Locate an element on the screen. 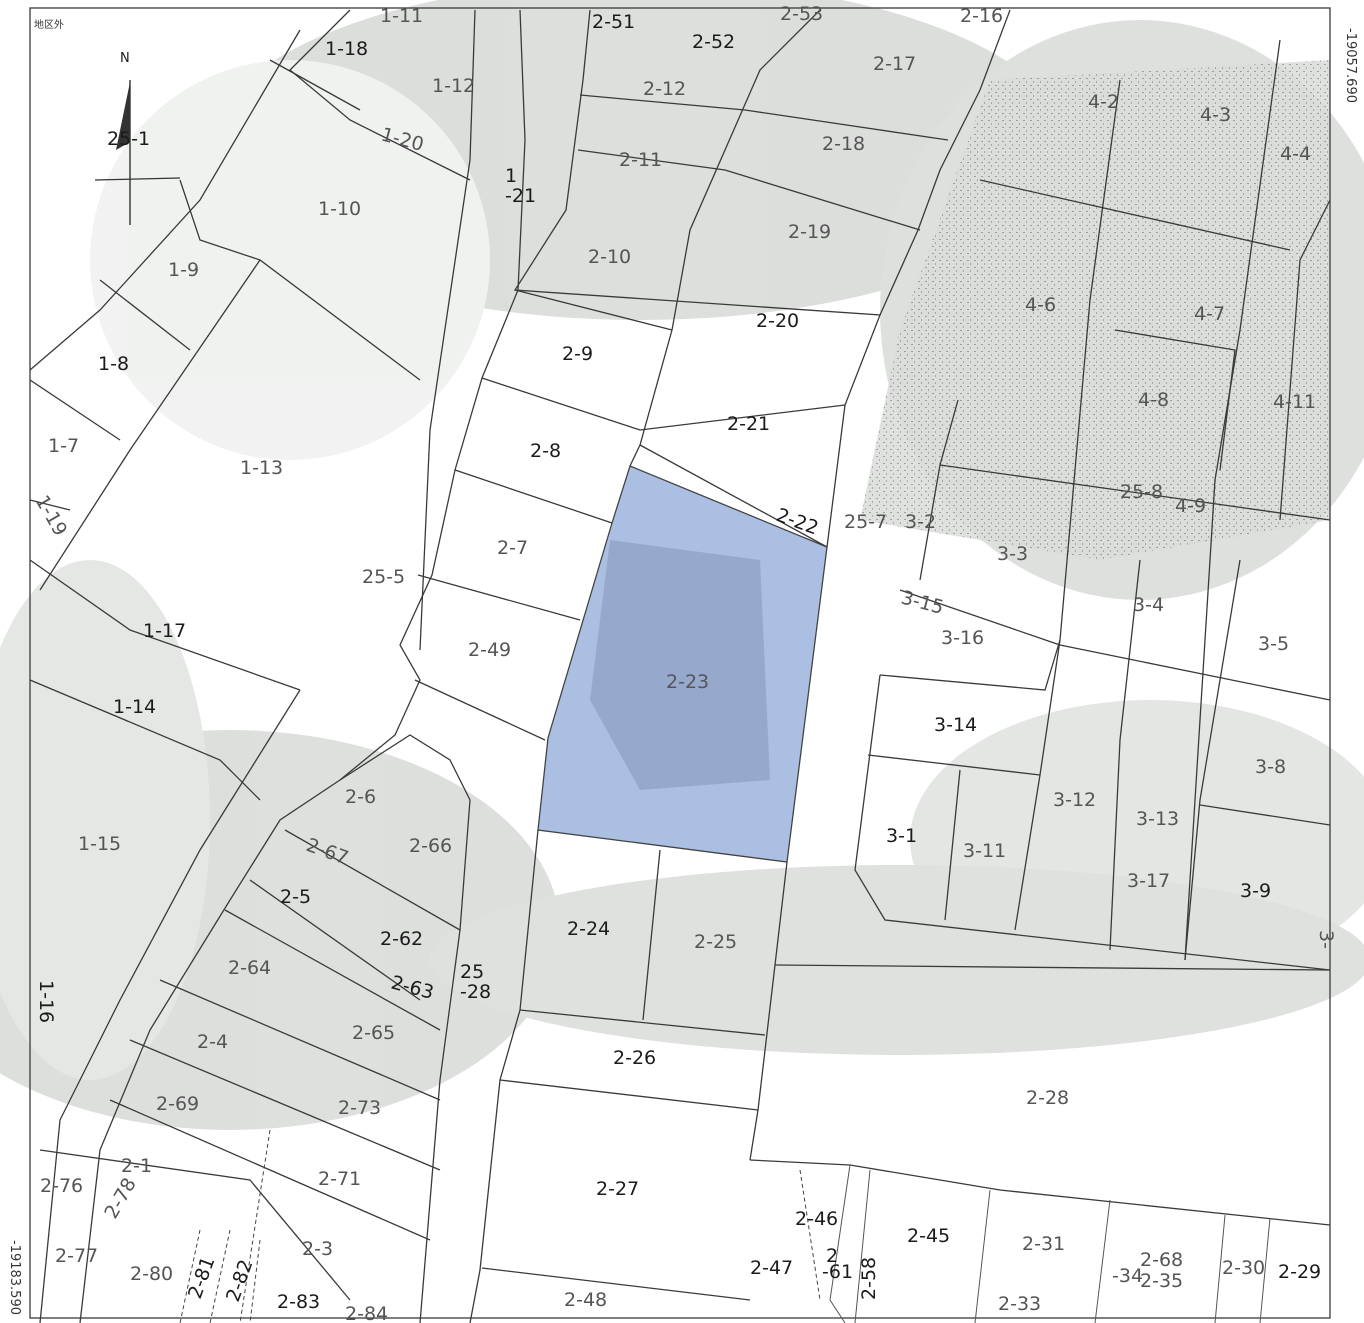 Image resolution: width=1364 pixels, height=1323 pixels. parcel-label-4-6: 4-6 is located at coordinates (1040, 305).